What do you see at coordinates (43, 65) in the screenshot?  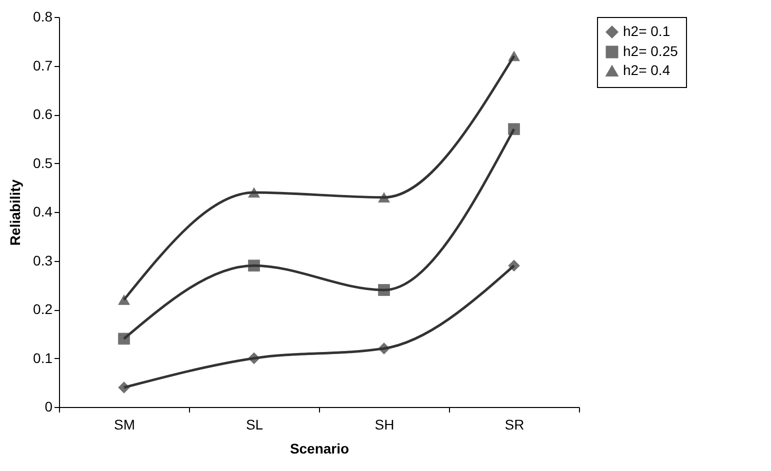 I see `y-tick-label: 0.7` at bounding box center [43, 65].